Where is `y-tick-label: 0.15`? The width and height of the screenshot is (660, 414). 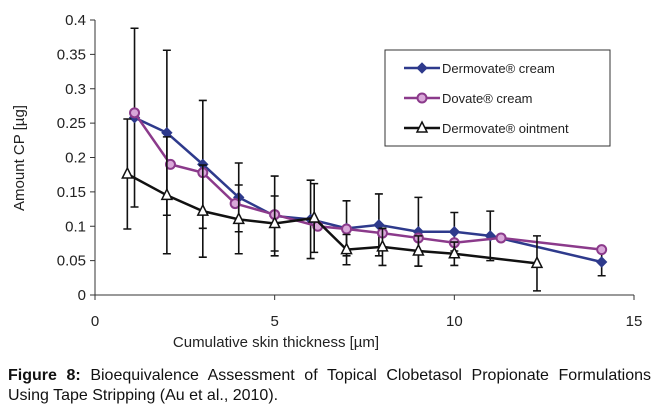 y-tick-label: 0.15 is located at coordinates (71, 192).